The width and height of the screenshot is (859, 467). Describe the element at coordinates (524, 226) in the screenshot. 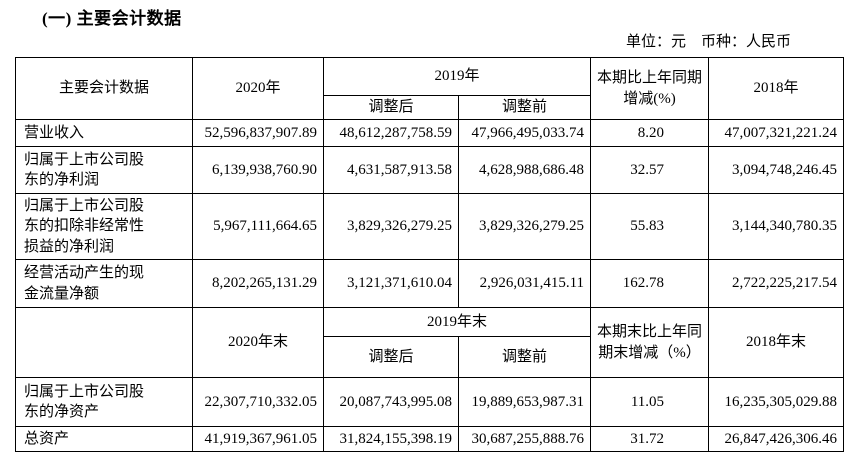

I see `value-2019-before: 3,829,326,279.25` at that location.